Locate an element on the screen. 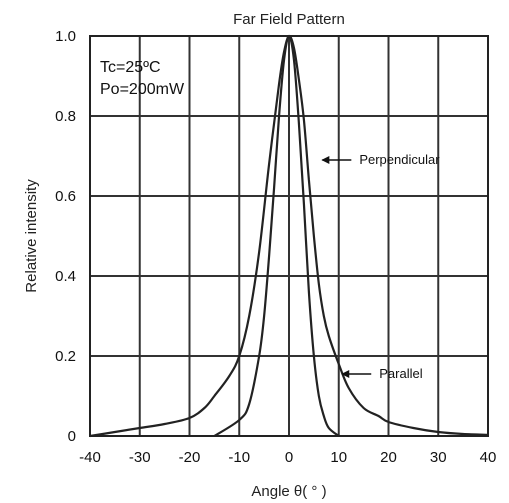  x-tick-label: 0 is located at coordinates (289, 457).